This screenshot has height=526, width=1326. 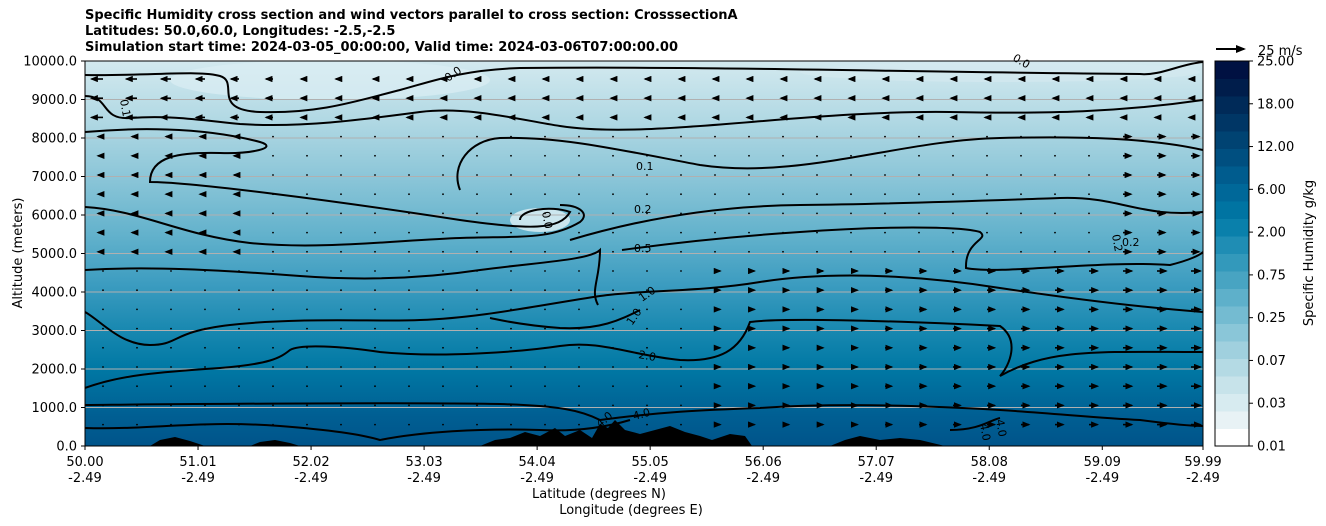 What do you see at coordinates (1131, 242) in the screenshot?
I see `contour-label: 0.2` at bounding box center [1131, 242].